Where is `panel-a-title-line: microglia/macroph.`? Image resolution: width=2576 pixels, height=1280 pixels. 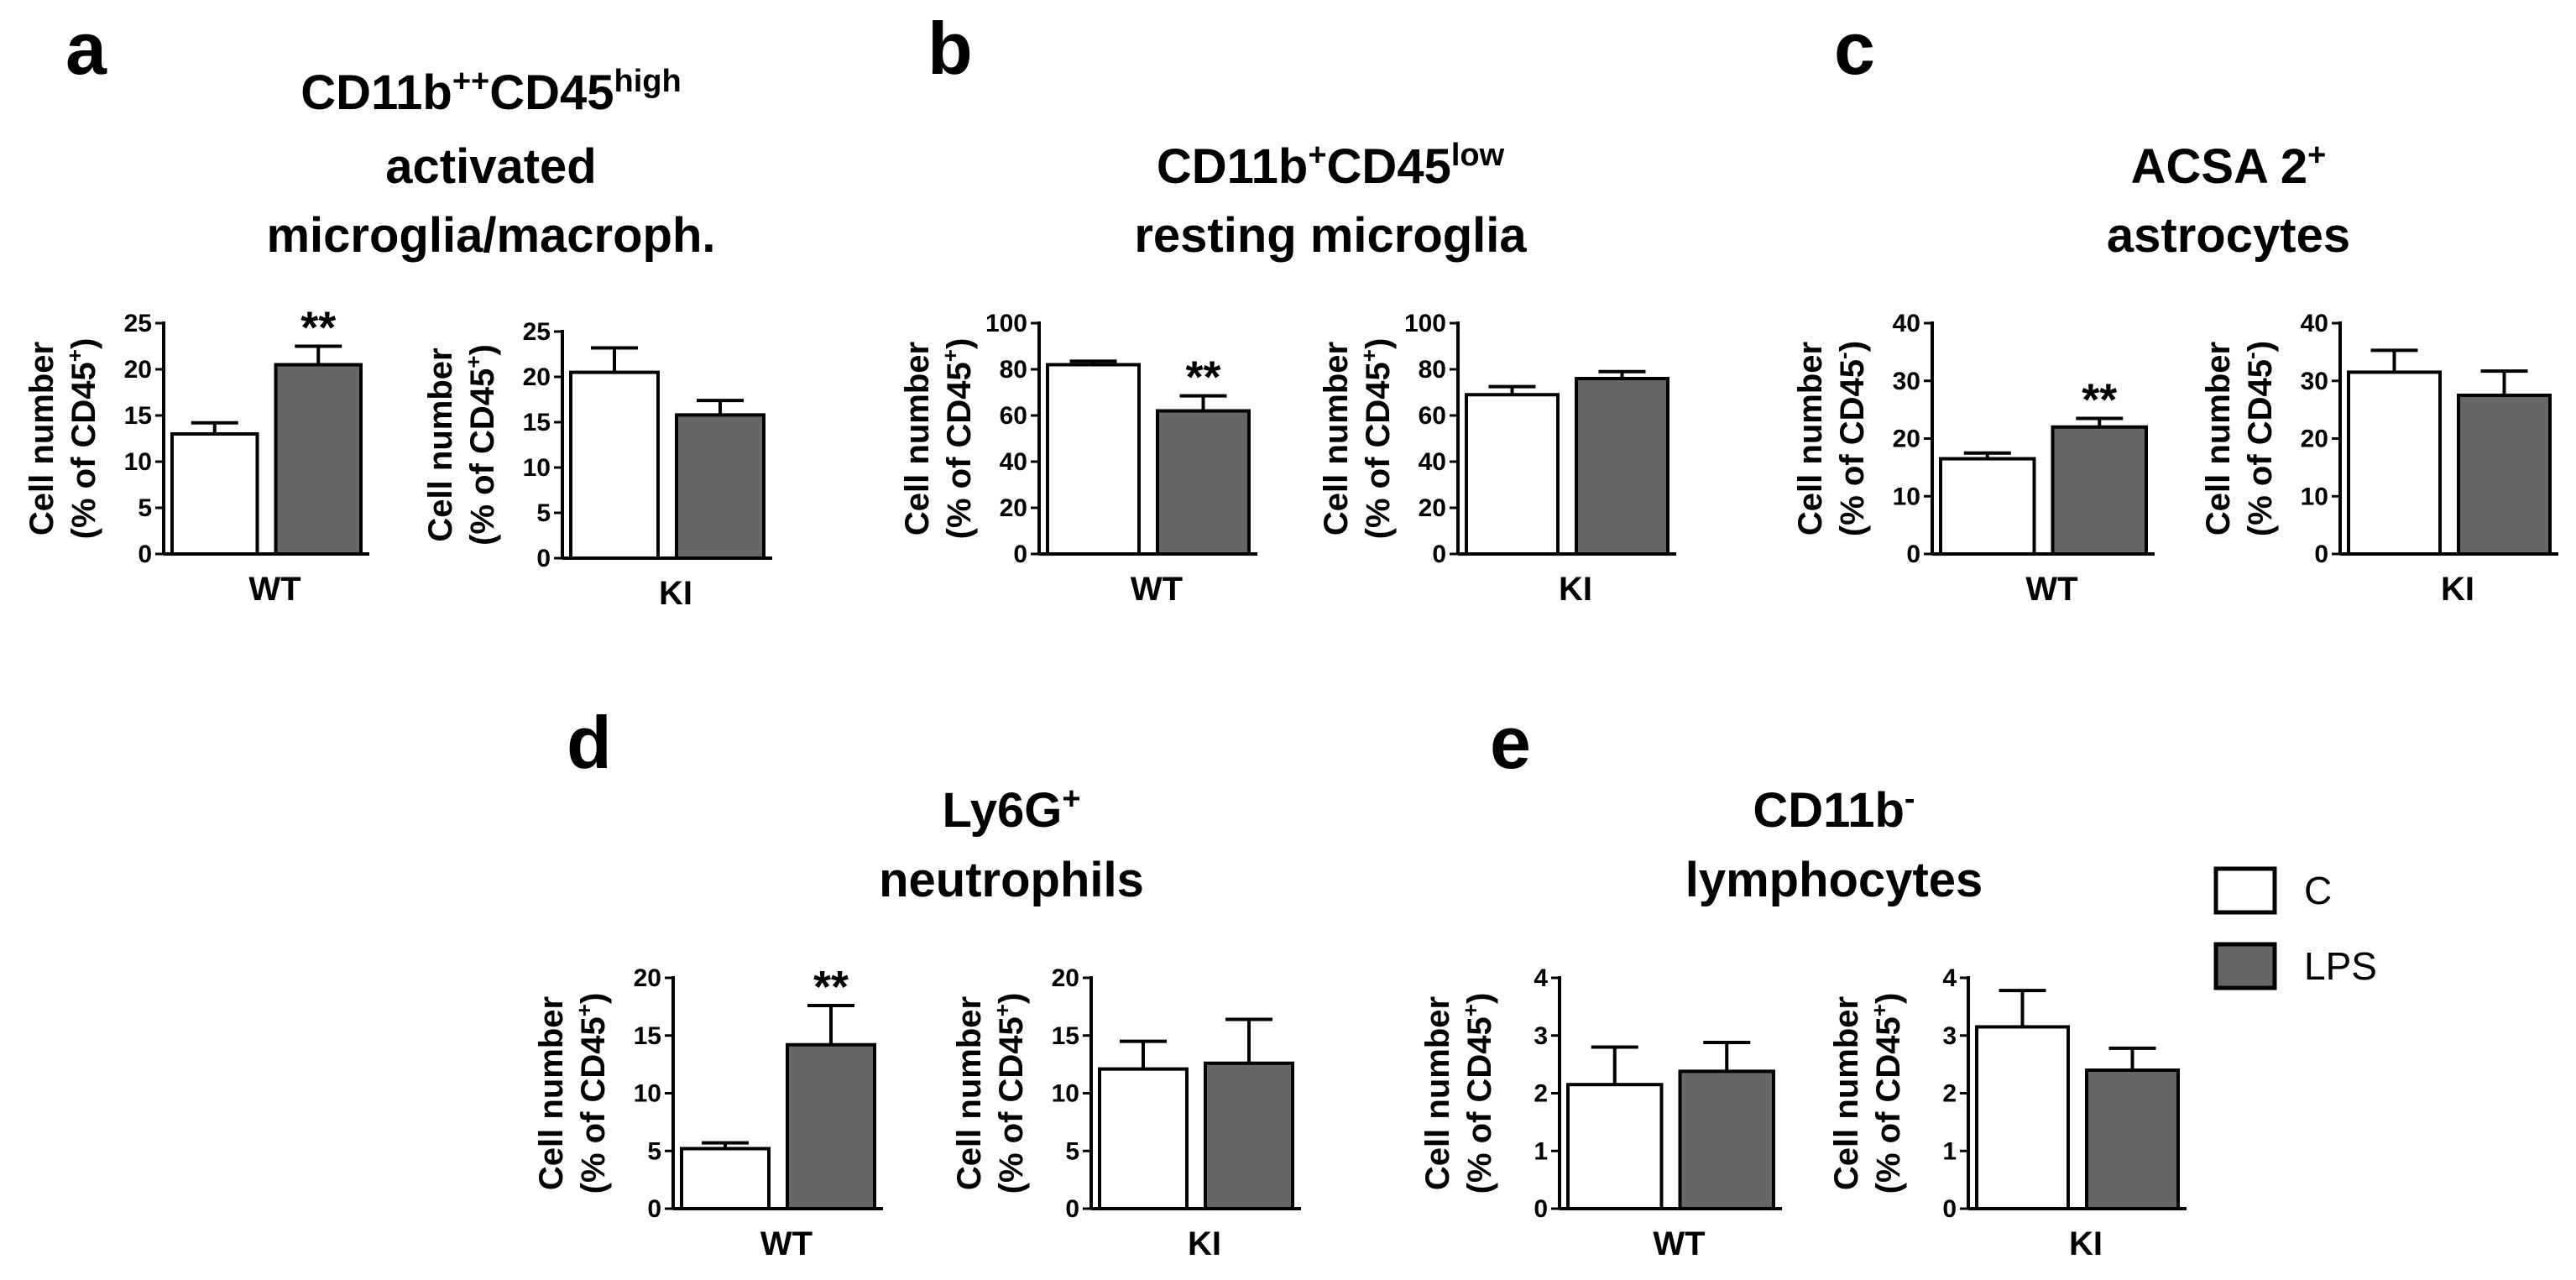 panel-a-title-line: microglia/macroph. is located at coordinates (490, 235).